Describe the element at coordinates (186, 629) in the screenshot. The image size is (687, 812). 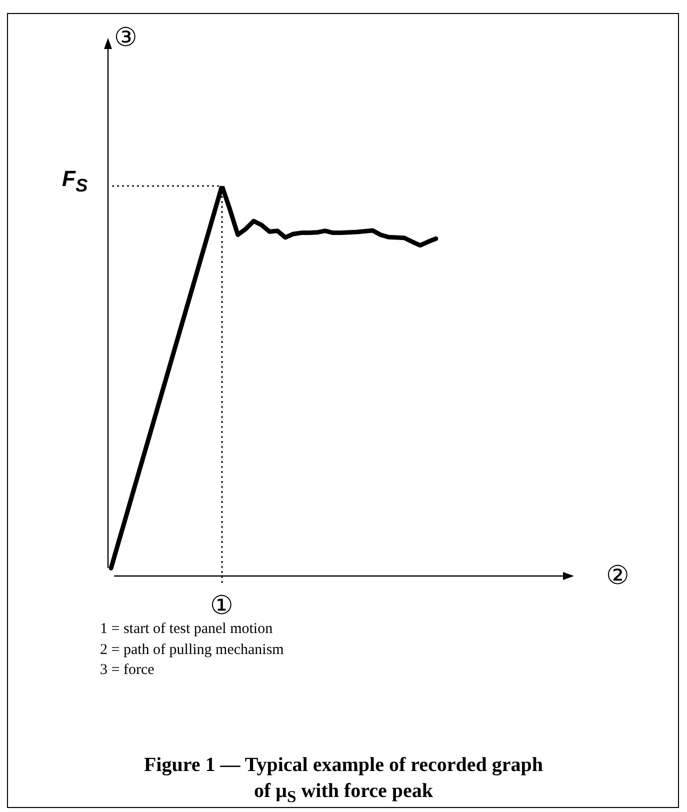
I see `text: 1 = start of test panel motion` at that location.